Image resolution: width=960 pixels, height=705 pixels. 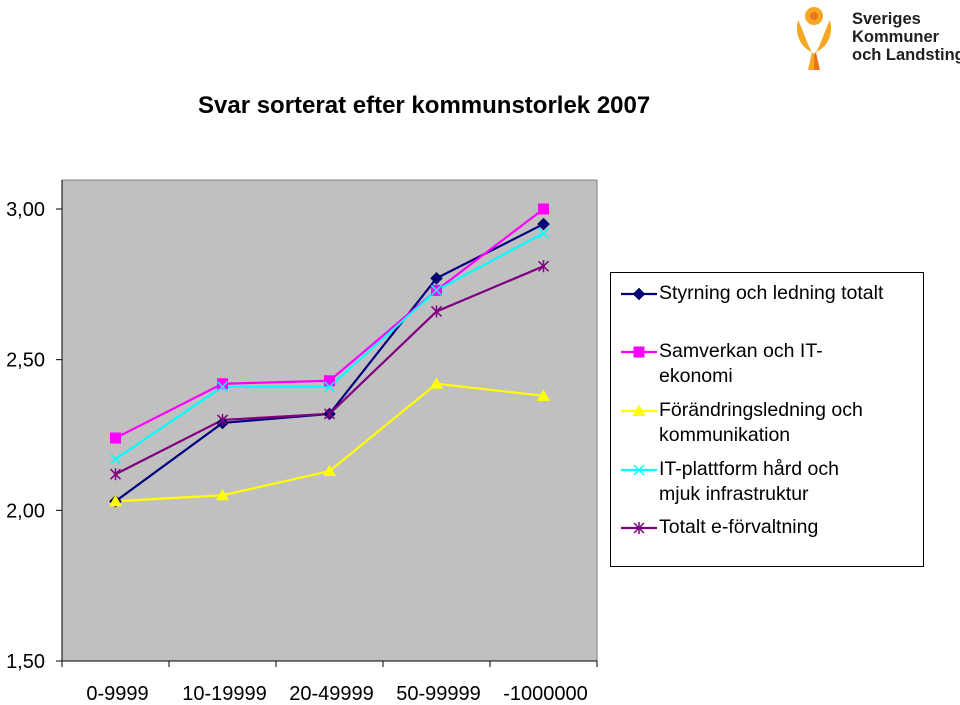 I want to click on legend-label: Samverkan och IT- ekonomi, so click(x=741, y=363).